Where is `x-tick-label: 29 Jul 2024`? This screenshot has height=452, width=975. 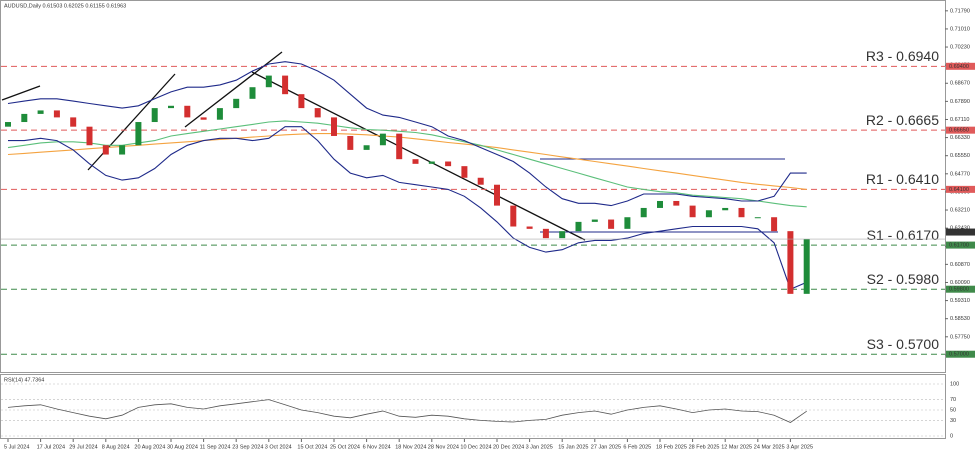 x-tick-label: 29 Jul 2024 is located at coordinates (83, 447).